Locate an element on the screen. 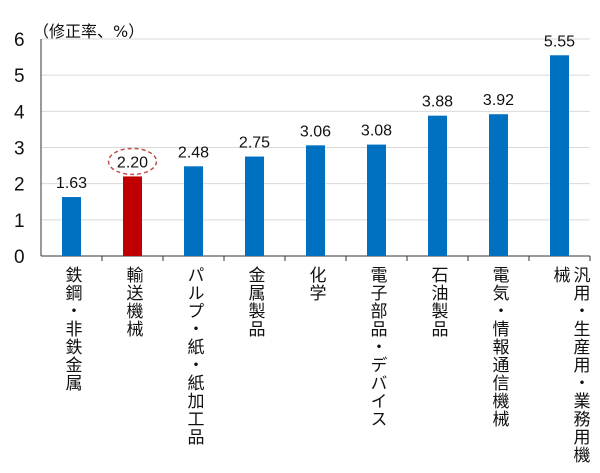 This screenshot has width=600, height=473. y-tick-label: 6 is located at coordinates (19, 40).